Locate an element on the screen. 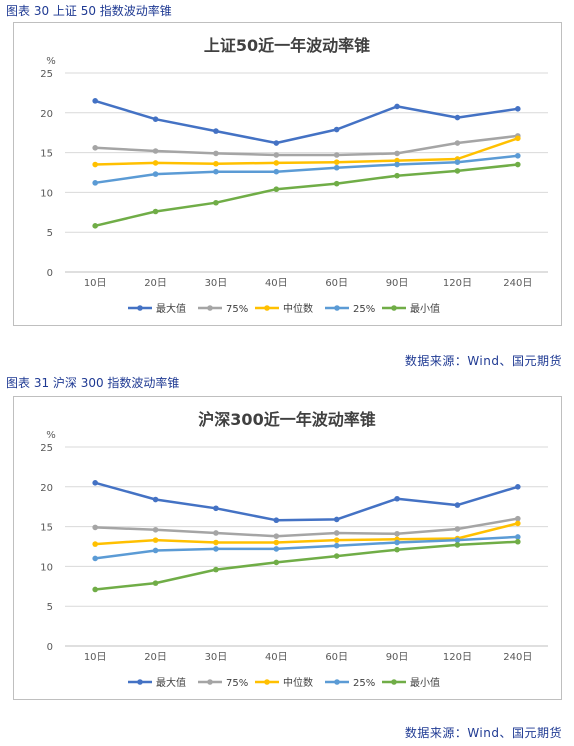 This screenshot has width=574, height=746. data-point-中位数-4 is located at coordinates (336, 540).